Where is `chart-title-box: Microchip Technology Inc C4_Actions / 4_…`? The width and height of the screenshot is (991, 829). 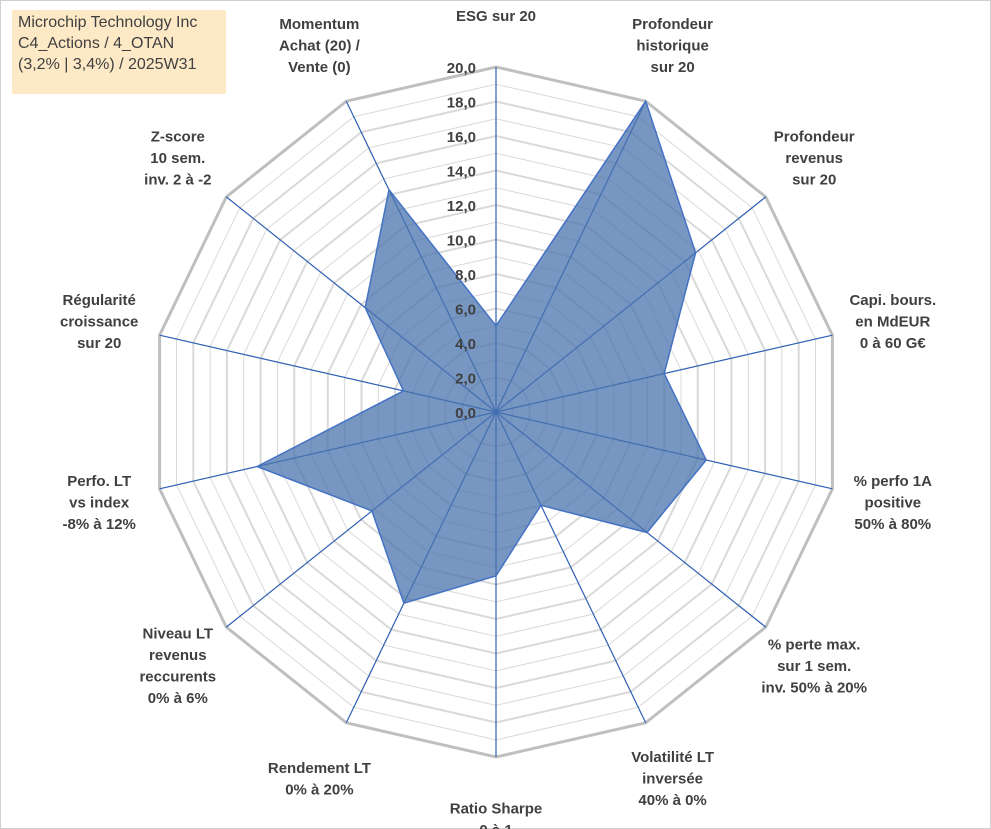 chart-title-box: Microchip Technology Inc C4_Actions / 4_… is located at coordinates (119, 52).